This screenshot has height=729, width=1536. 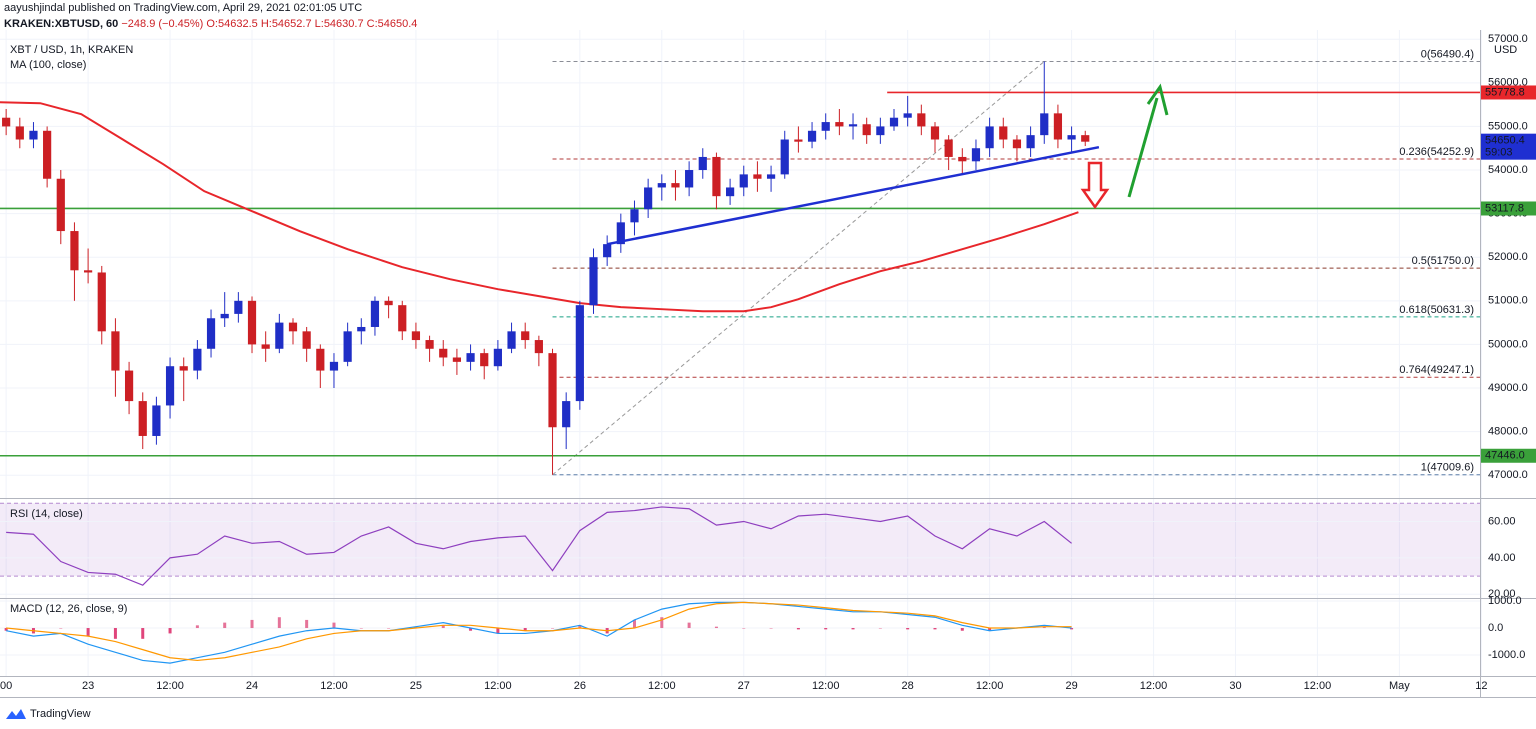 What do you see at coordinates (1508, 170) in the screenshot?
I see `y-tick-label: 54000.0` at bounding box center [1508, 170].